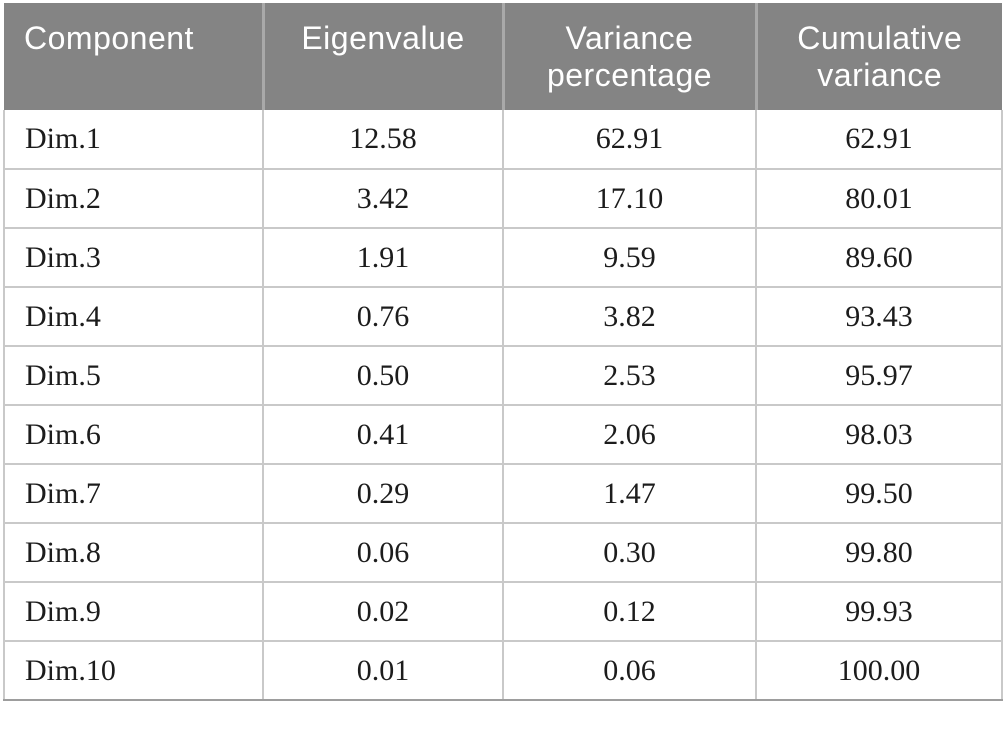 The image size is (1005, 747). What do you see at coordinates (879, 140) in the screenshot?
I see `cell-cumulative-variance: 62.91` at bounding box center [879, 140].